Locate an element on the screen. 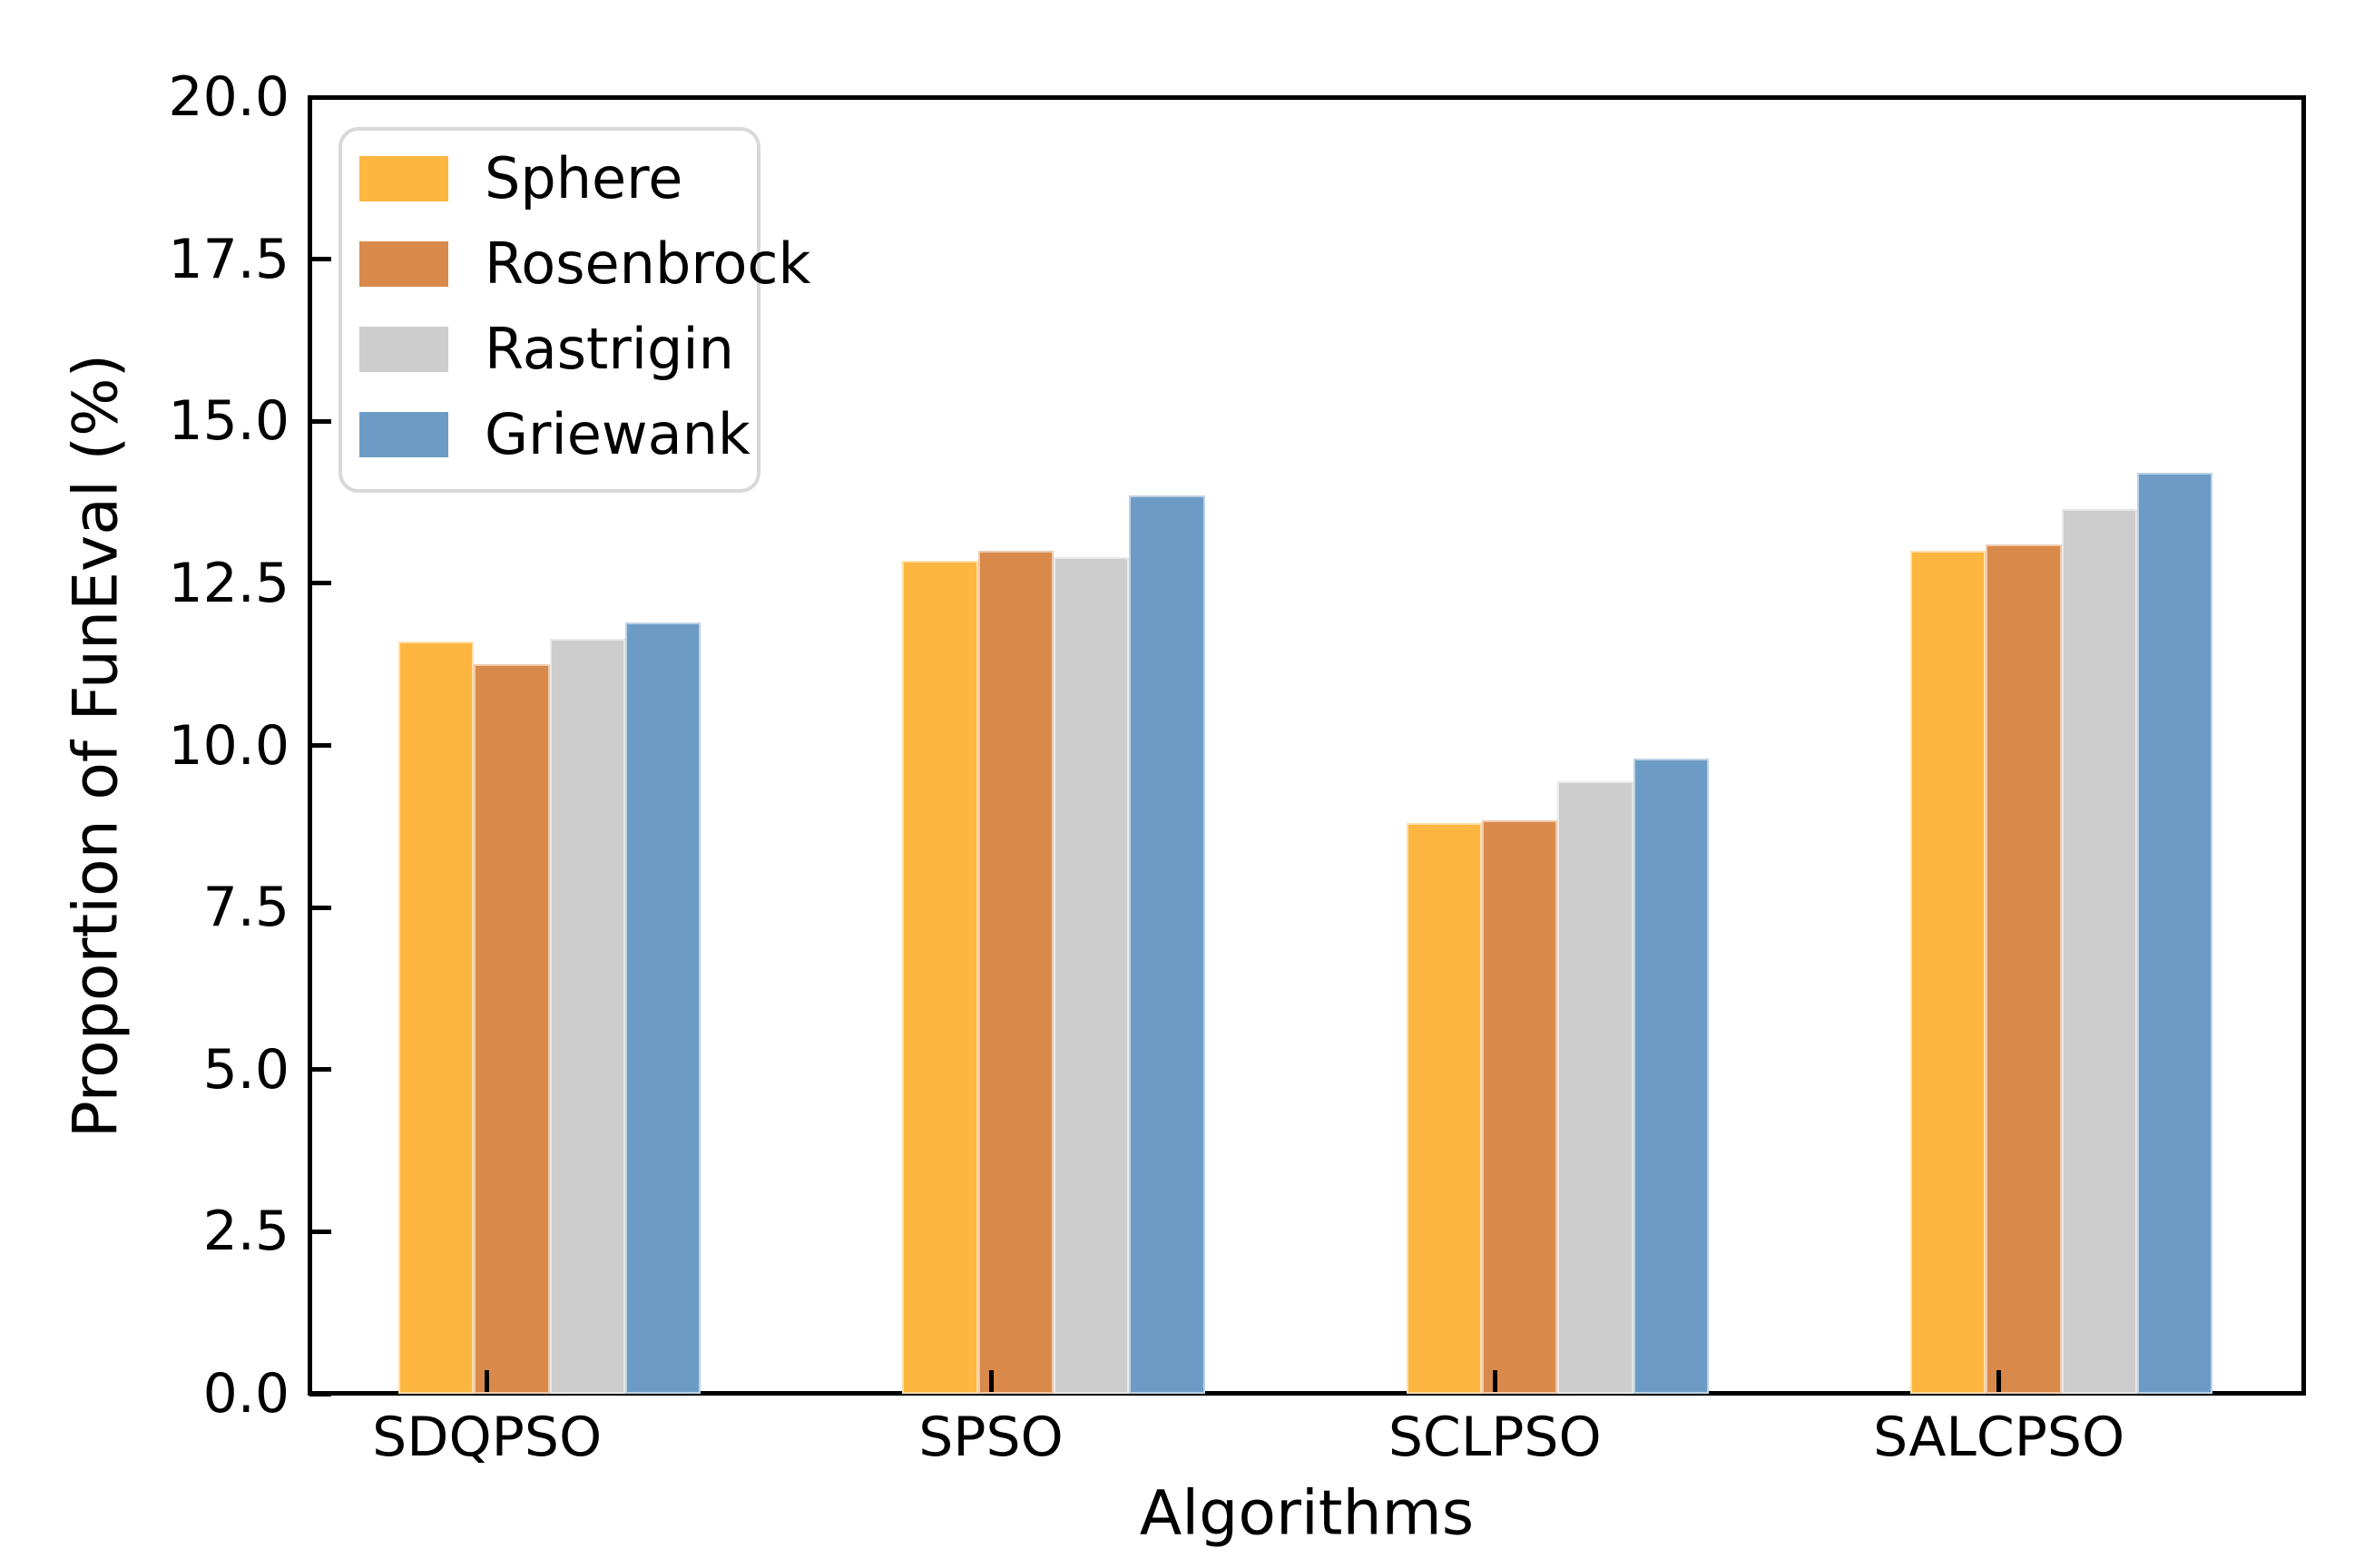  y-tick-label-0.0: 0.0 is located at coordinates (245, 1394).